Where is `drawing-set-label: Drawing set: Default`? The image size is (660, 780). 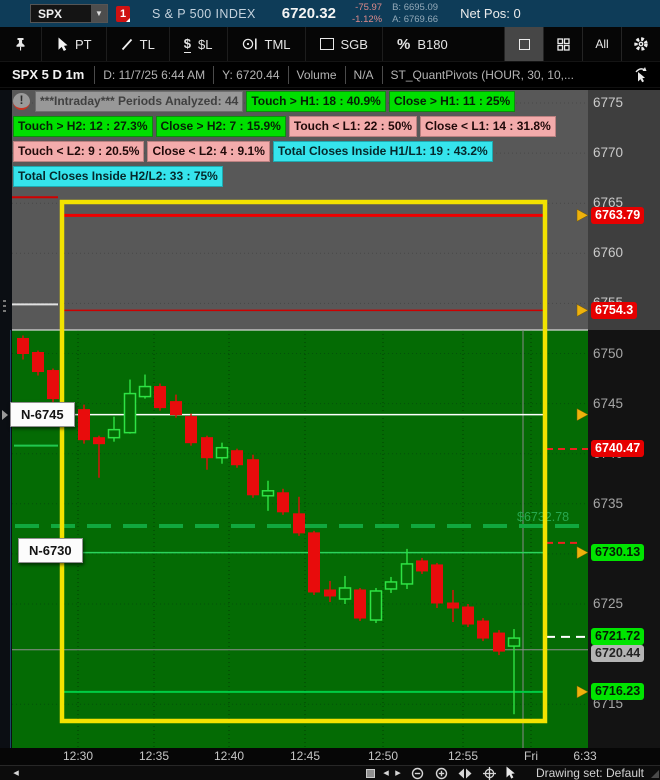 drawing-set-label: Drawing set: Default is located at coordinates (589, 773).